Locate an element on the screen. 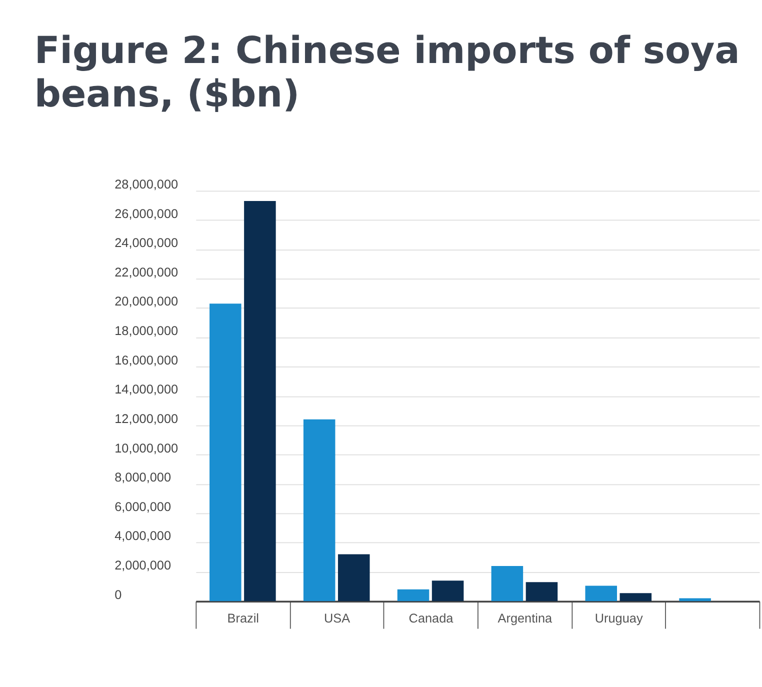 The height and width of the screenshot is (687, 762). x-tick-label: USA is located at coordinates (337, 618).